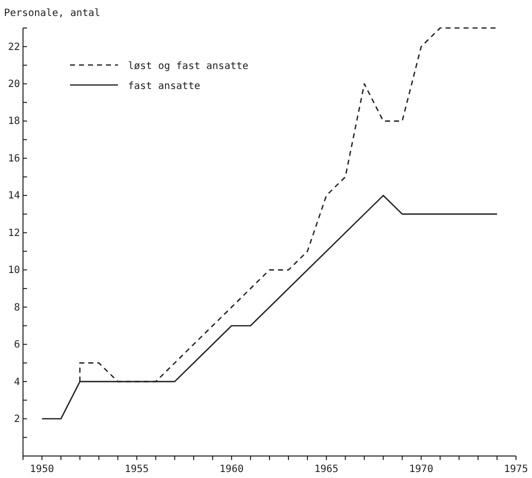 The height and width of the screenshot is (478, 532). What do you see at coordinates (14, 158) in the screenshot?
I see `y-tick-label: 16` at bounding box center [14, 158].